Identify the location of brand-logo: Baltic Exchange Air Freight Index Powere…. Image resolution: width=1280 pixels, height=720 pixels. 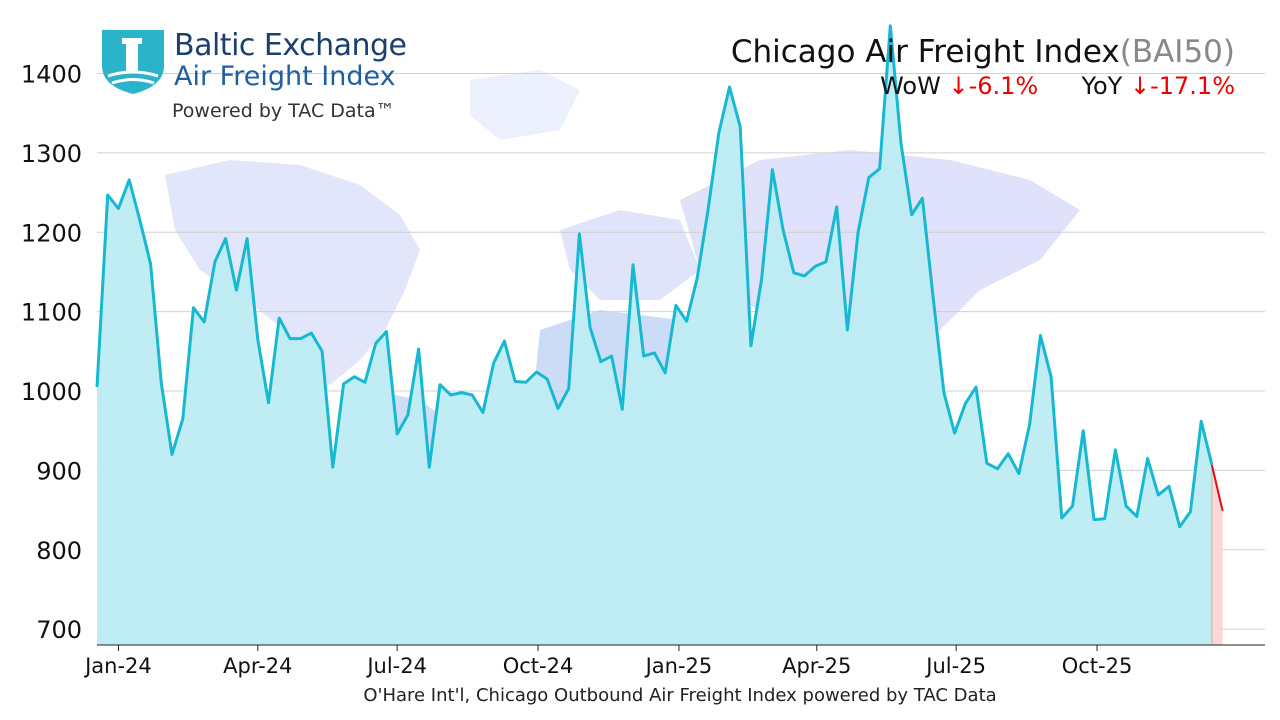
(265, 78).